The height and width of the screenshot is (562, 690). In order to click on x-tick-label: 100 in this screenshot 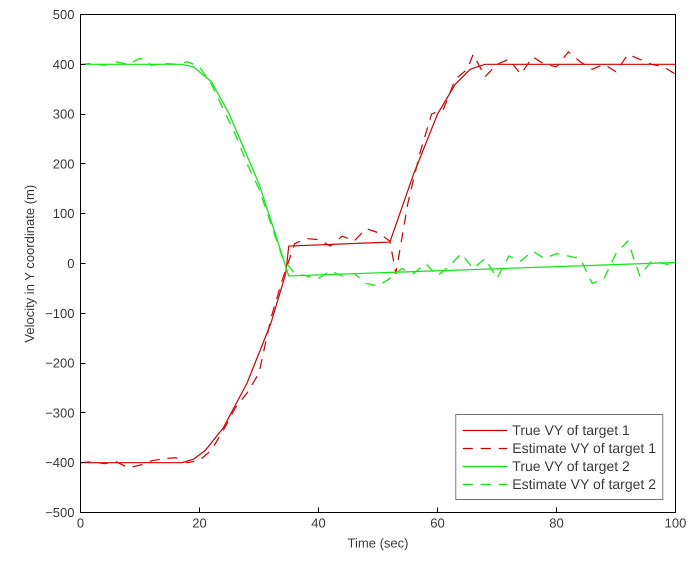, I will do `click(675, 523)`.